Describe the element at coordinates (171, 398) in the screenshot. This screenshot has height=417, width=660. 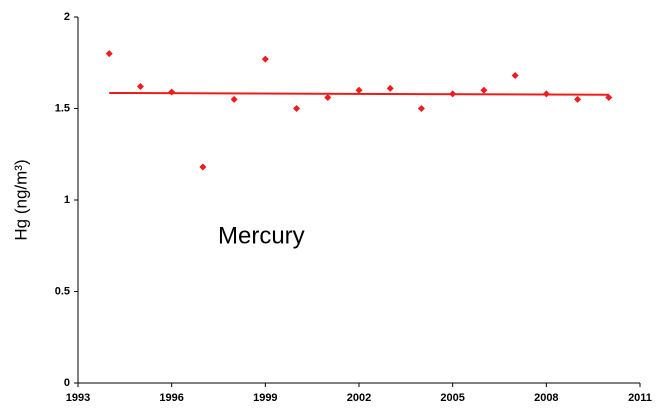
I see `x-tick-label: 1996` at that location.